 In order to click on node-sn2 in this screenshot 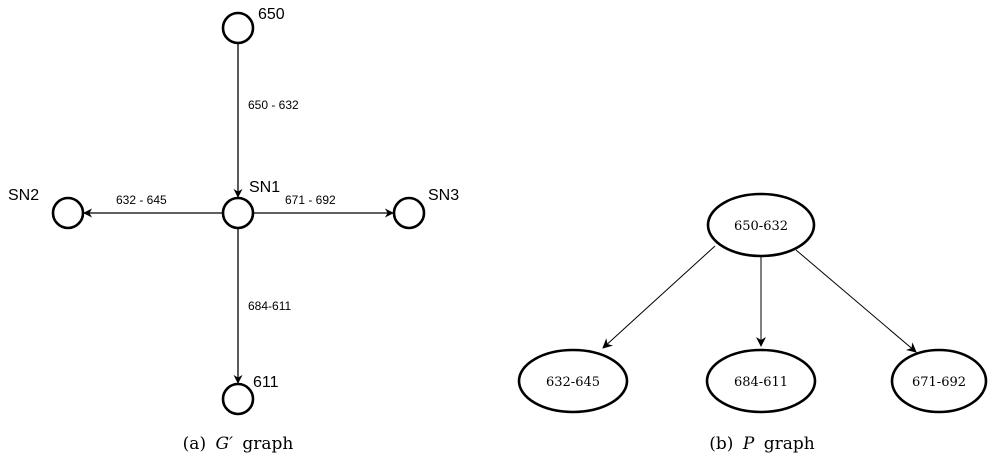, I will do `click(68, 213)`.